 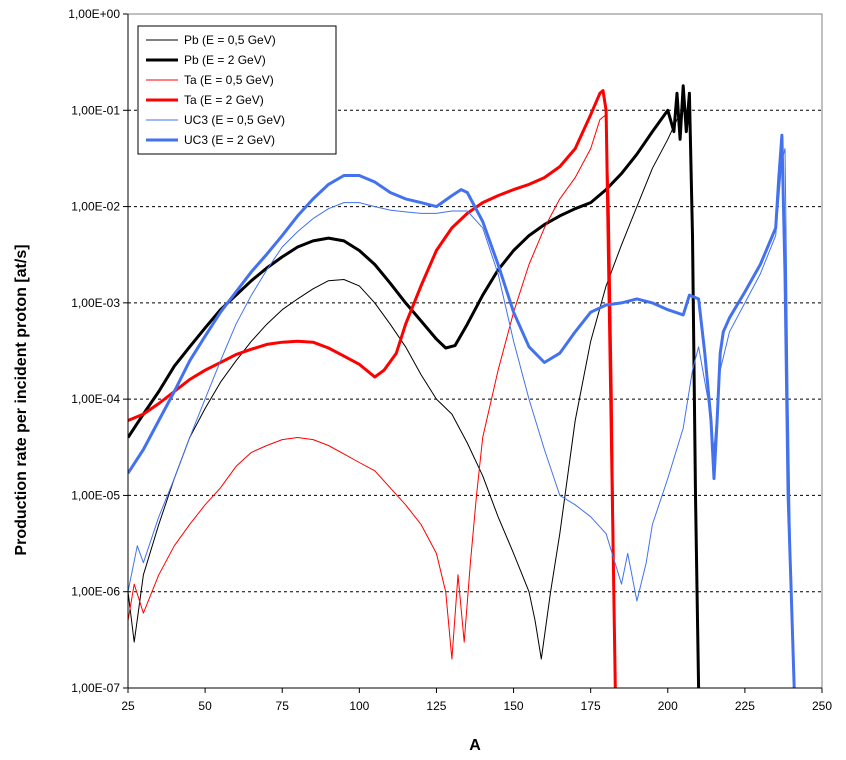 I want to click on legend-label: UC3 (E = 2 GeV), so click(x=229, y=140).